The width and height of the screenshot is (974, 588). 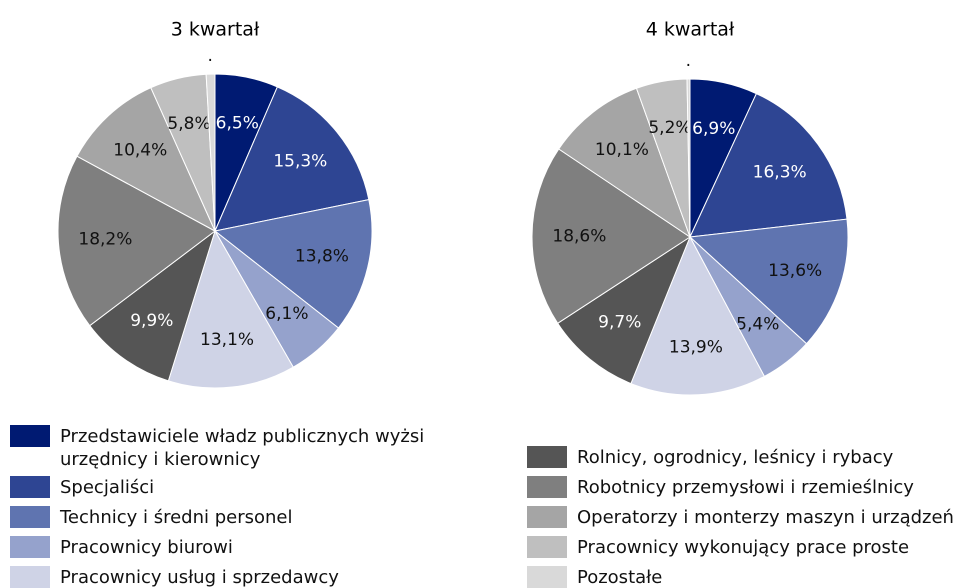 What do you see at coordinates (757, 324) in the screenshot?
I see `slice-label: 5,4%` at bounding box center [757, 324].